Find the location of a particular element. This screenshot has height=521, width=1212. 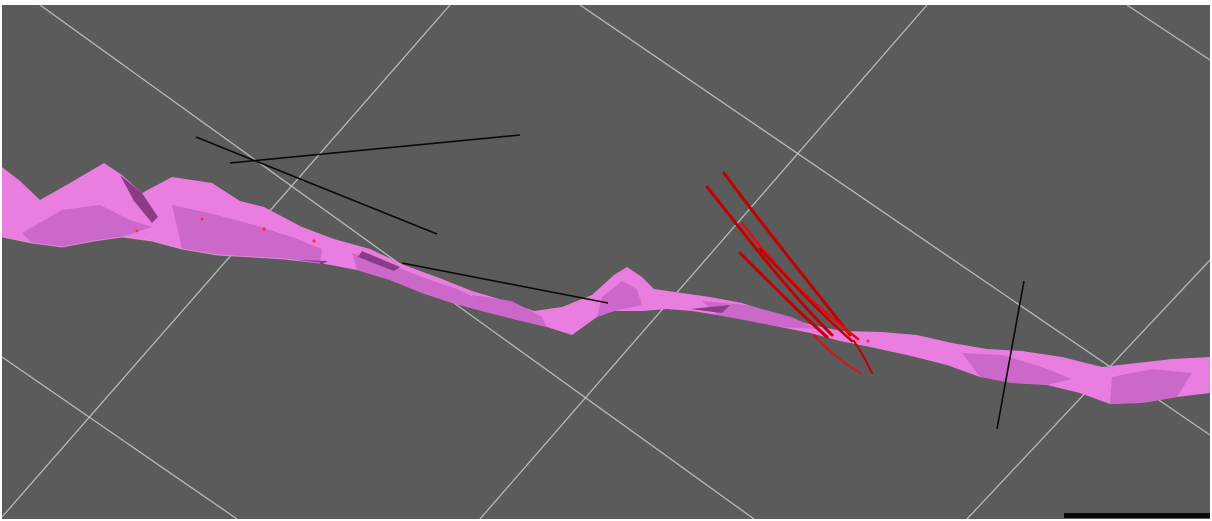

scale-bar is located at coordinates (1137, 515).